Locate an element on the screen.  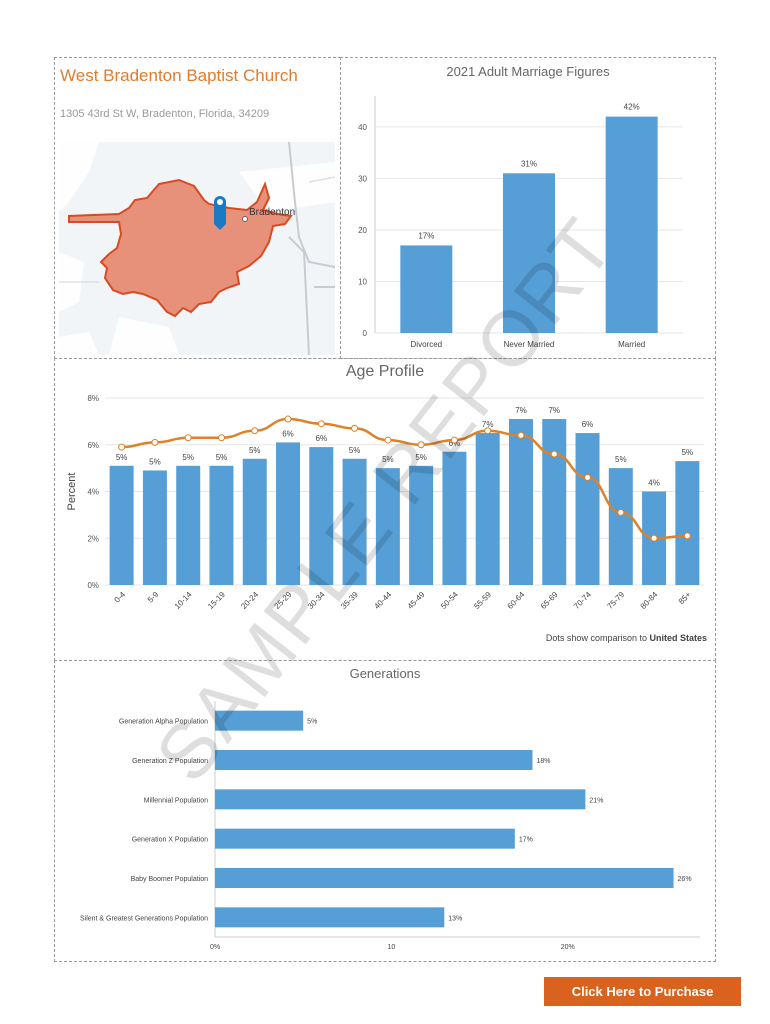
data-label: 42% is located at coordinates (632, 107).